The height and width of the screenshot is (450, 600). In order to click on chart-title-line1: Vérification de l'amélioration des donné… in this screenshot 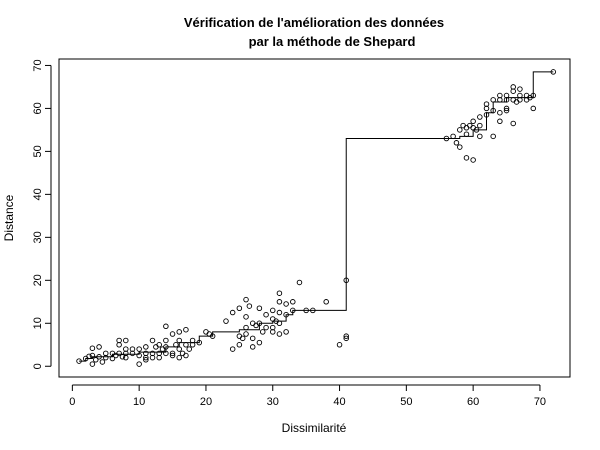, I will do `click(314, 22)`.